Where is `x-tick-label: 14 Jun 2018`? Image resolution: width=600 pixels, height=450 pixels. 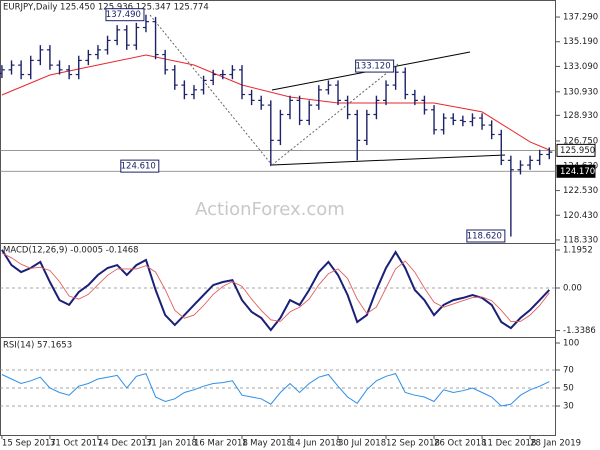 x-tick-label: 14 Jun 2018 is located at coordinates (315, 444).